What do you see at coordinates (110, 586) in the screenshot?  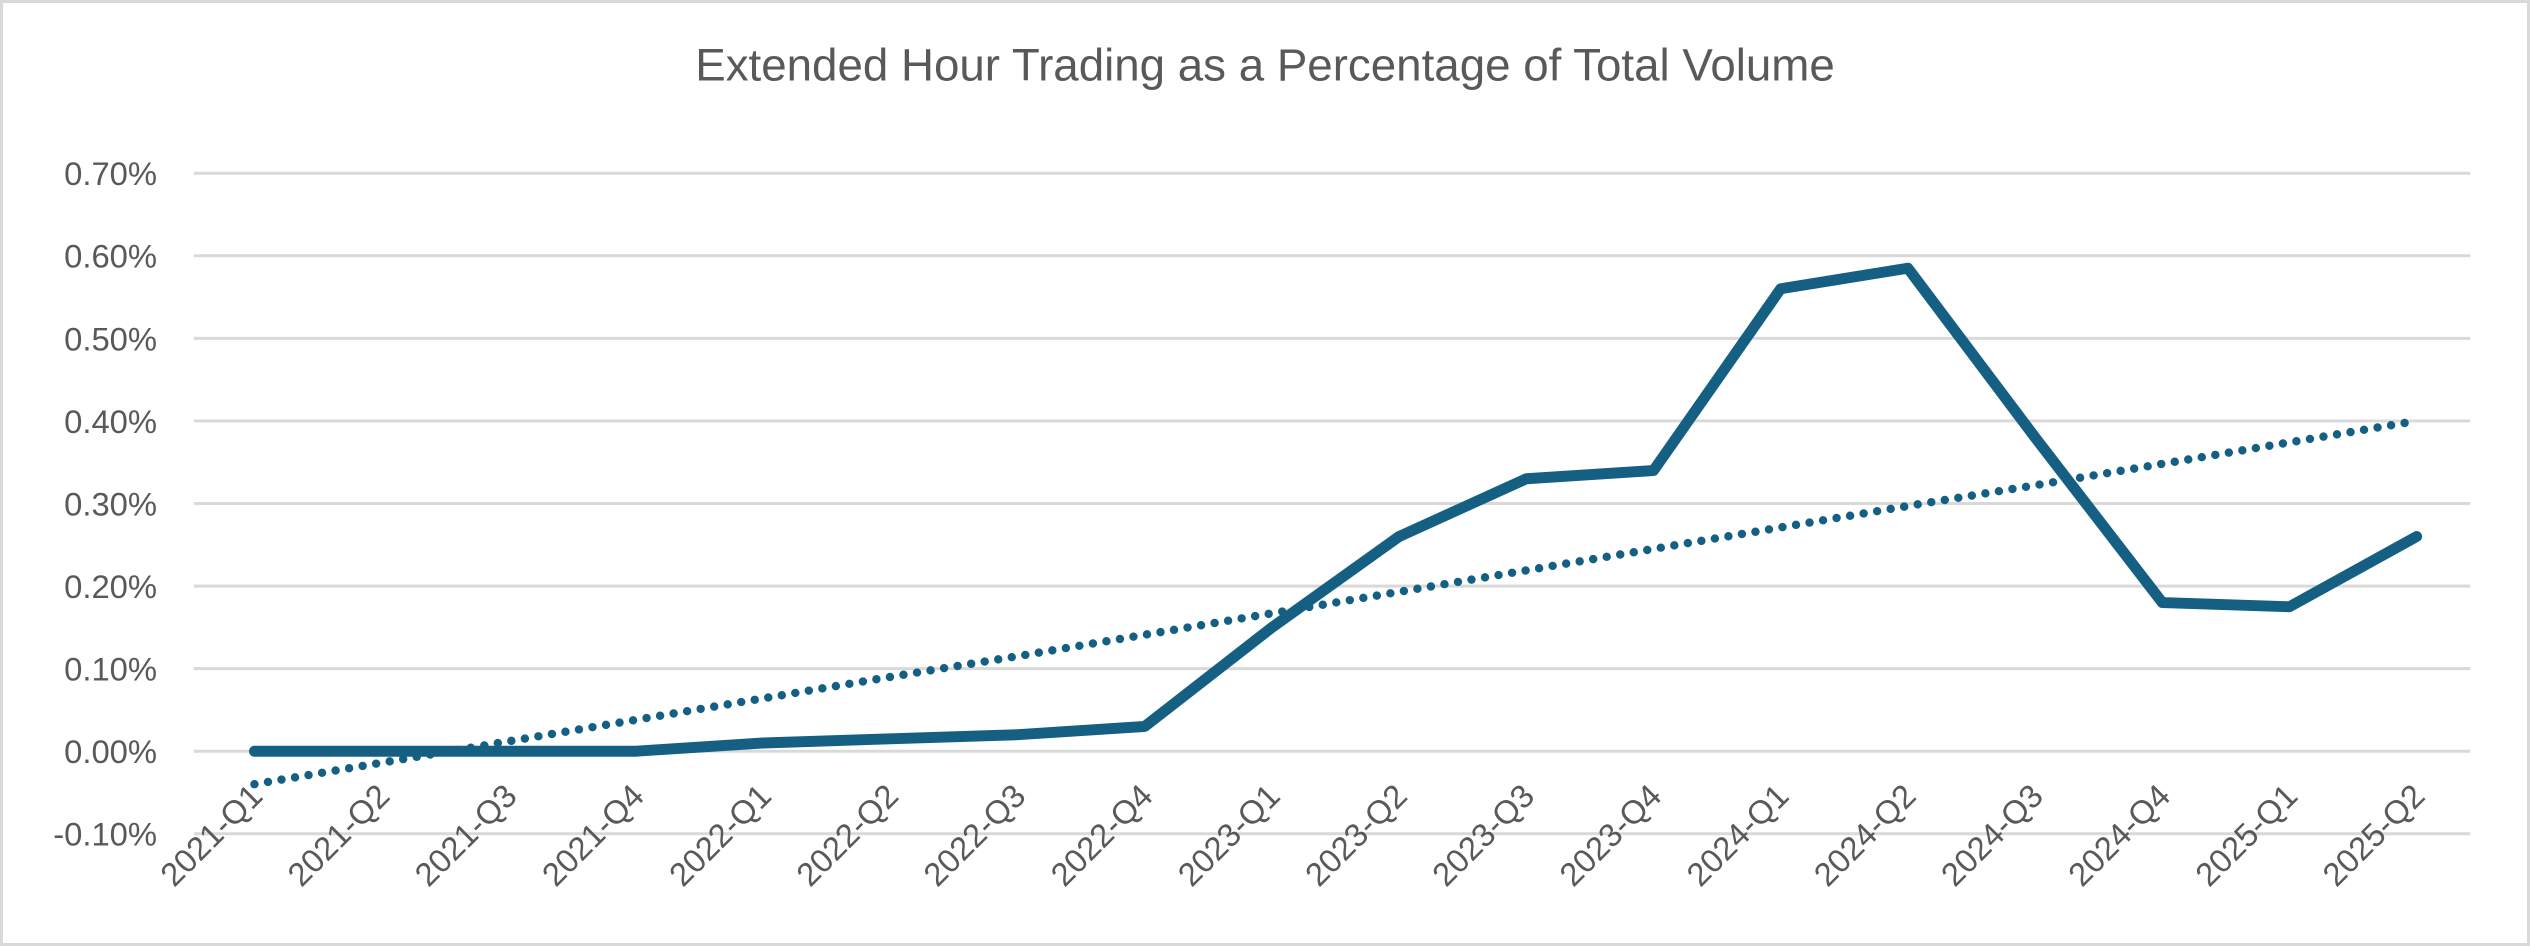 I see `y-tick-label: 0.20%` at bounding box center [110, 586].